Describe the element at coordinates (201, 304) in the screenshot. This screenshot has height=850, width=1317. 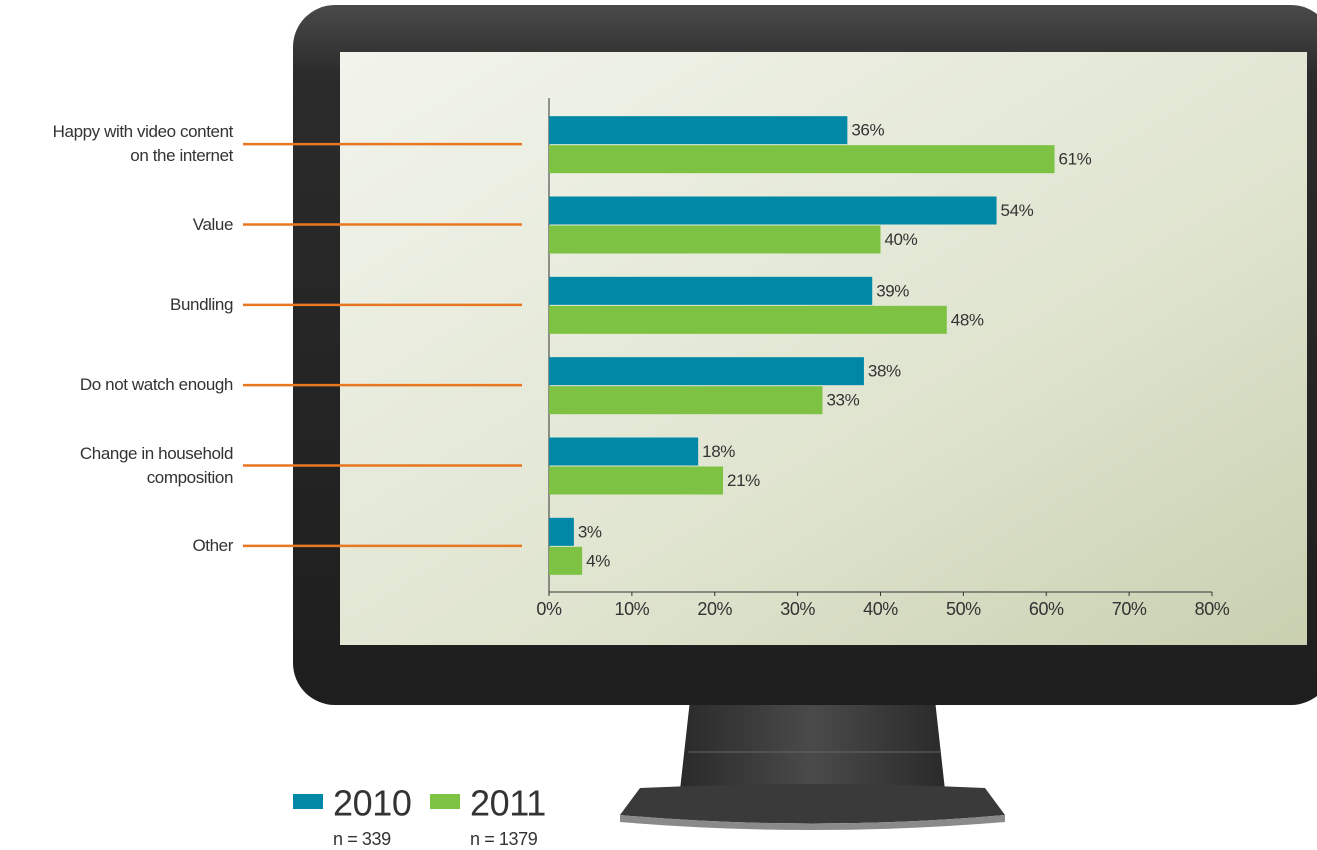
I see `category-label: Bundling` at that location.